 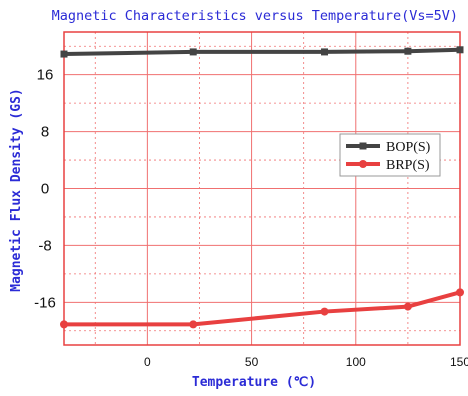 I want to click on legend-box, so click(x=390, y=155).